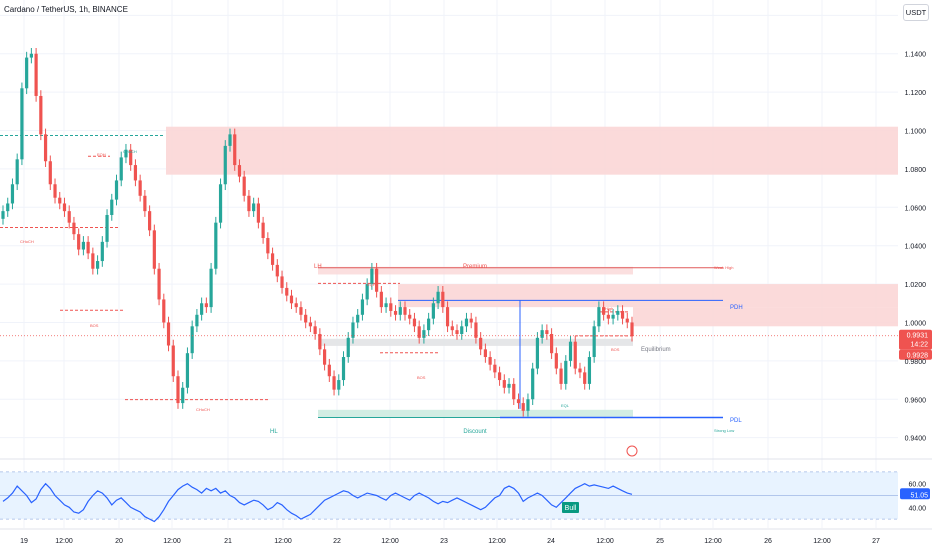 This screenshot has width=932, height=555. What do you see at coordinates (318, 267) in the screenshot?
I see `label-lh: LH` at bounding box center [318, 267].